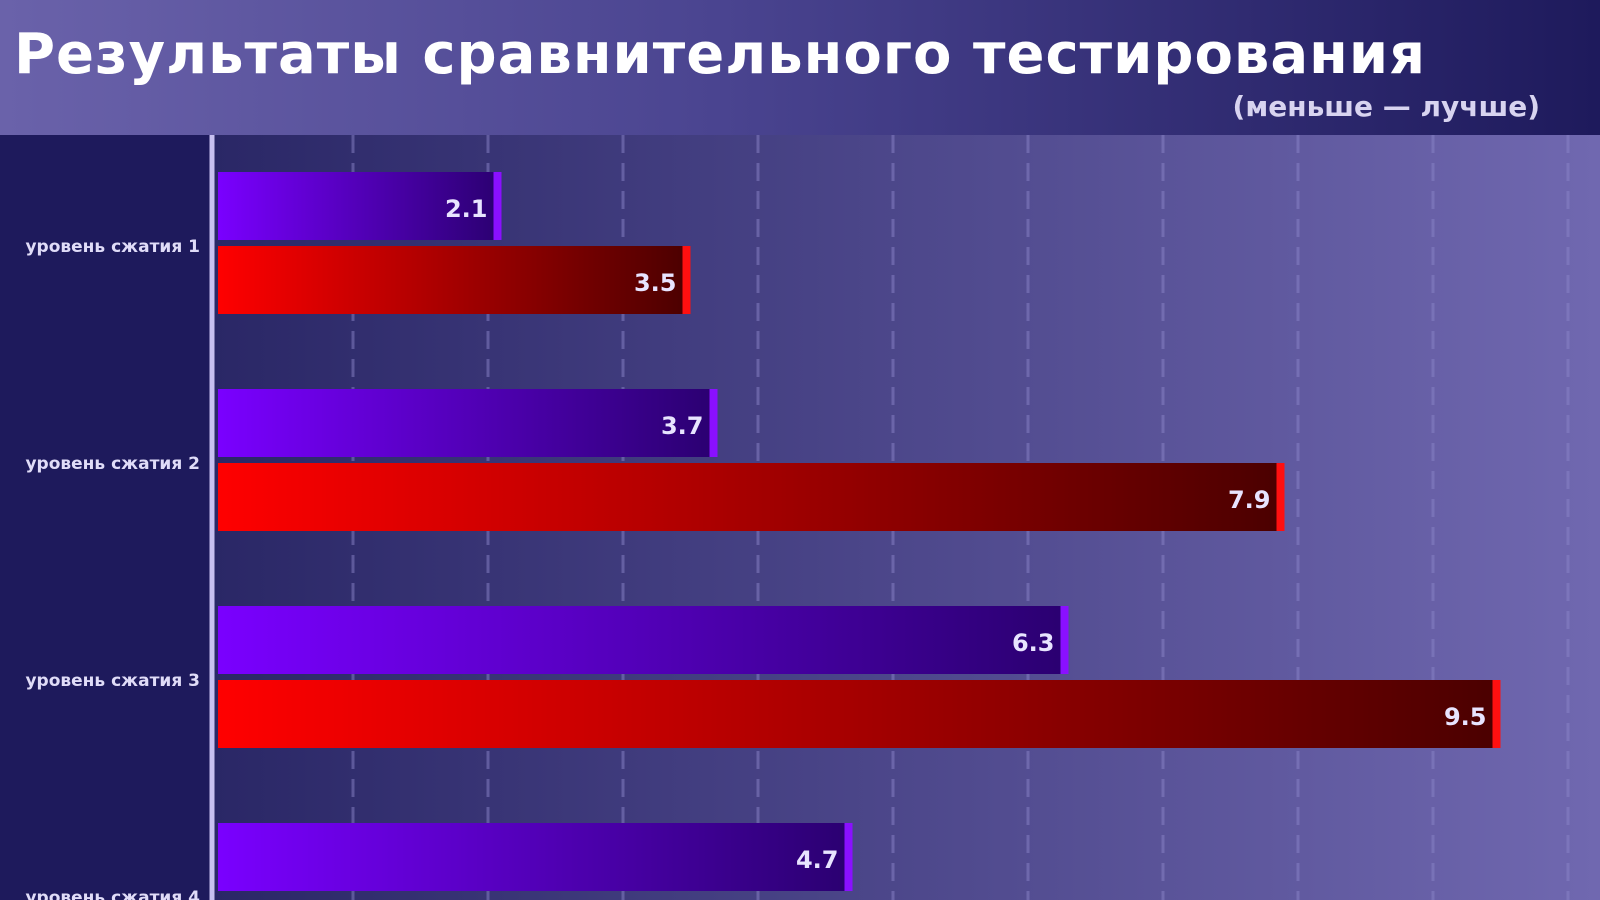 The image size is (1600, 900). I want to click on category-panel, so click(103, 517).